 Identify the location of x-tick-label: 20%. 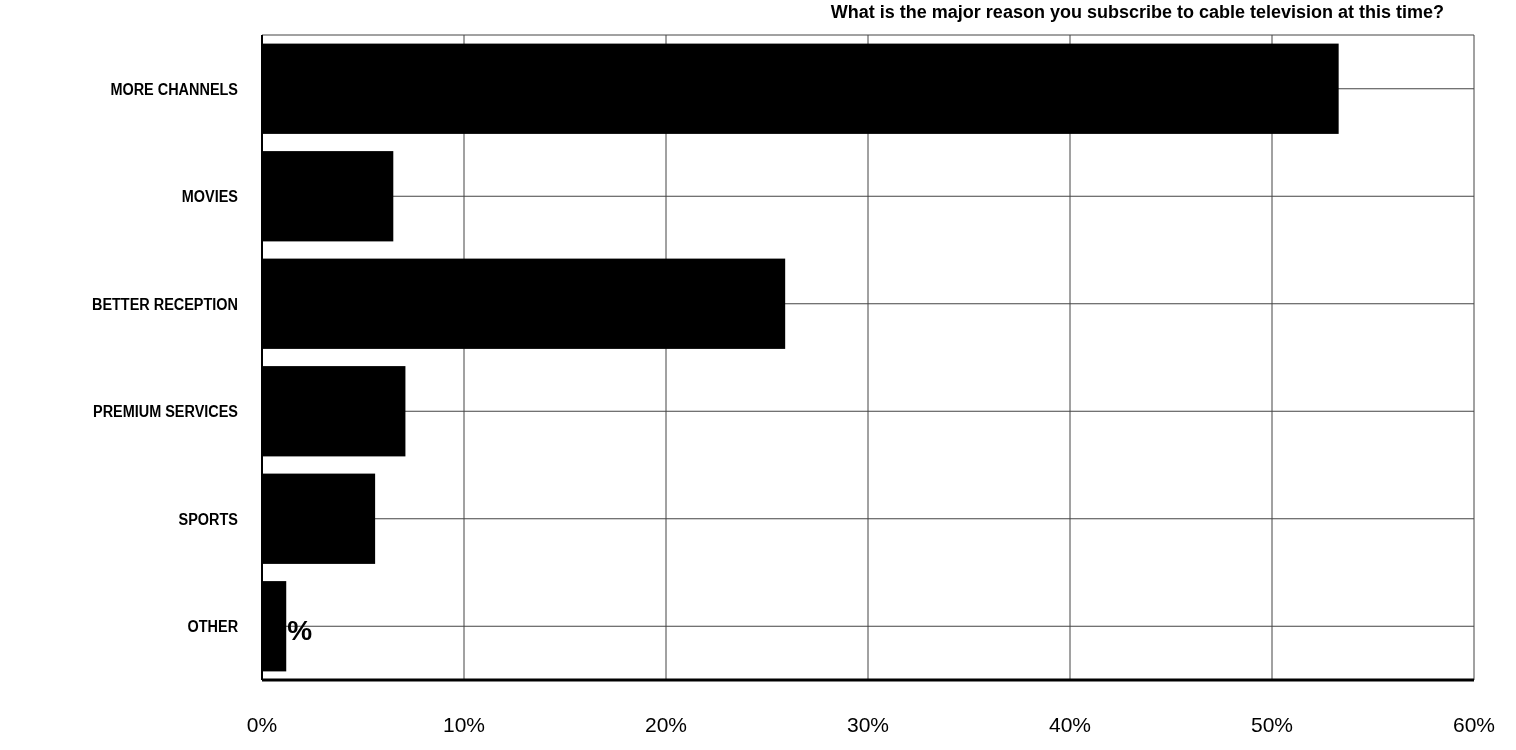
(666, 724).